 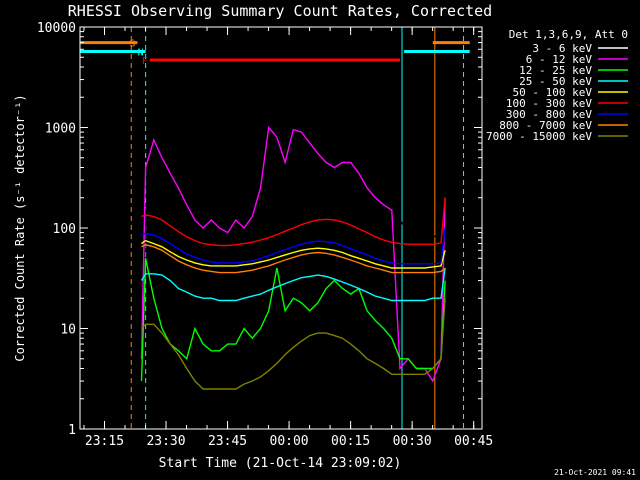 What do you see at coordinates (595, 472) in the screenshot?
I see `footer-timestamp: 21-Oct-2021 09:41` at bounding box center [595, 472].